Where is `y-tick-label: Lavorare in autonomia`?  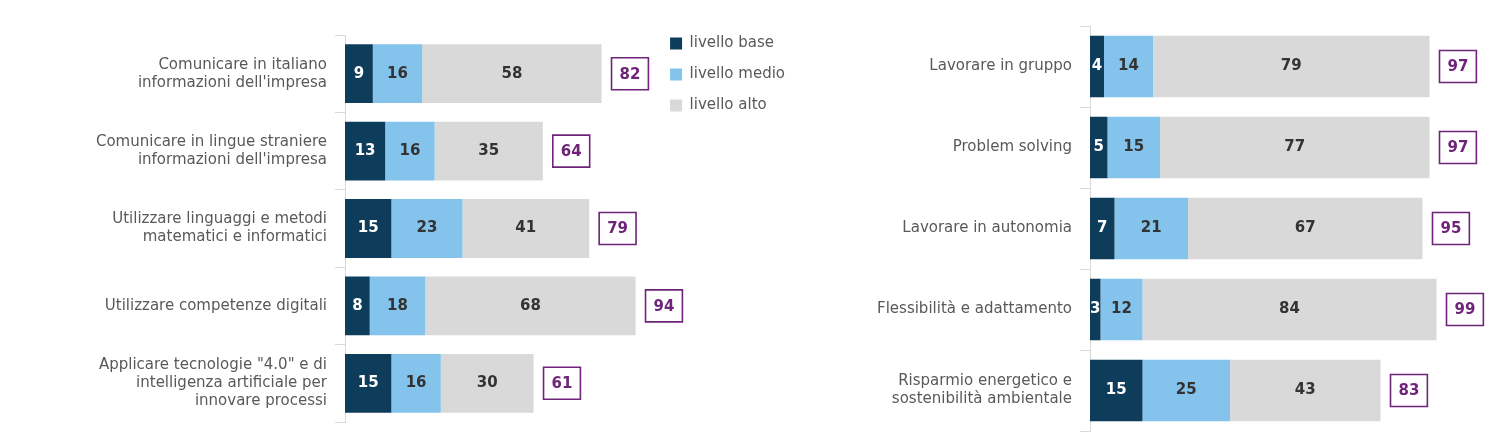 y-tick-label: Lavorare in autonomia is located at coordinates (987, 227).